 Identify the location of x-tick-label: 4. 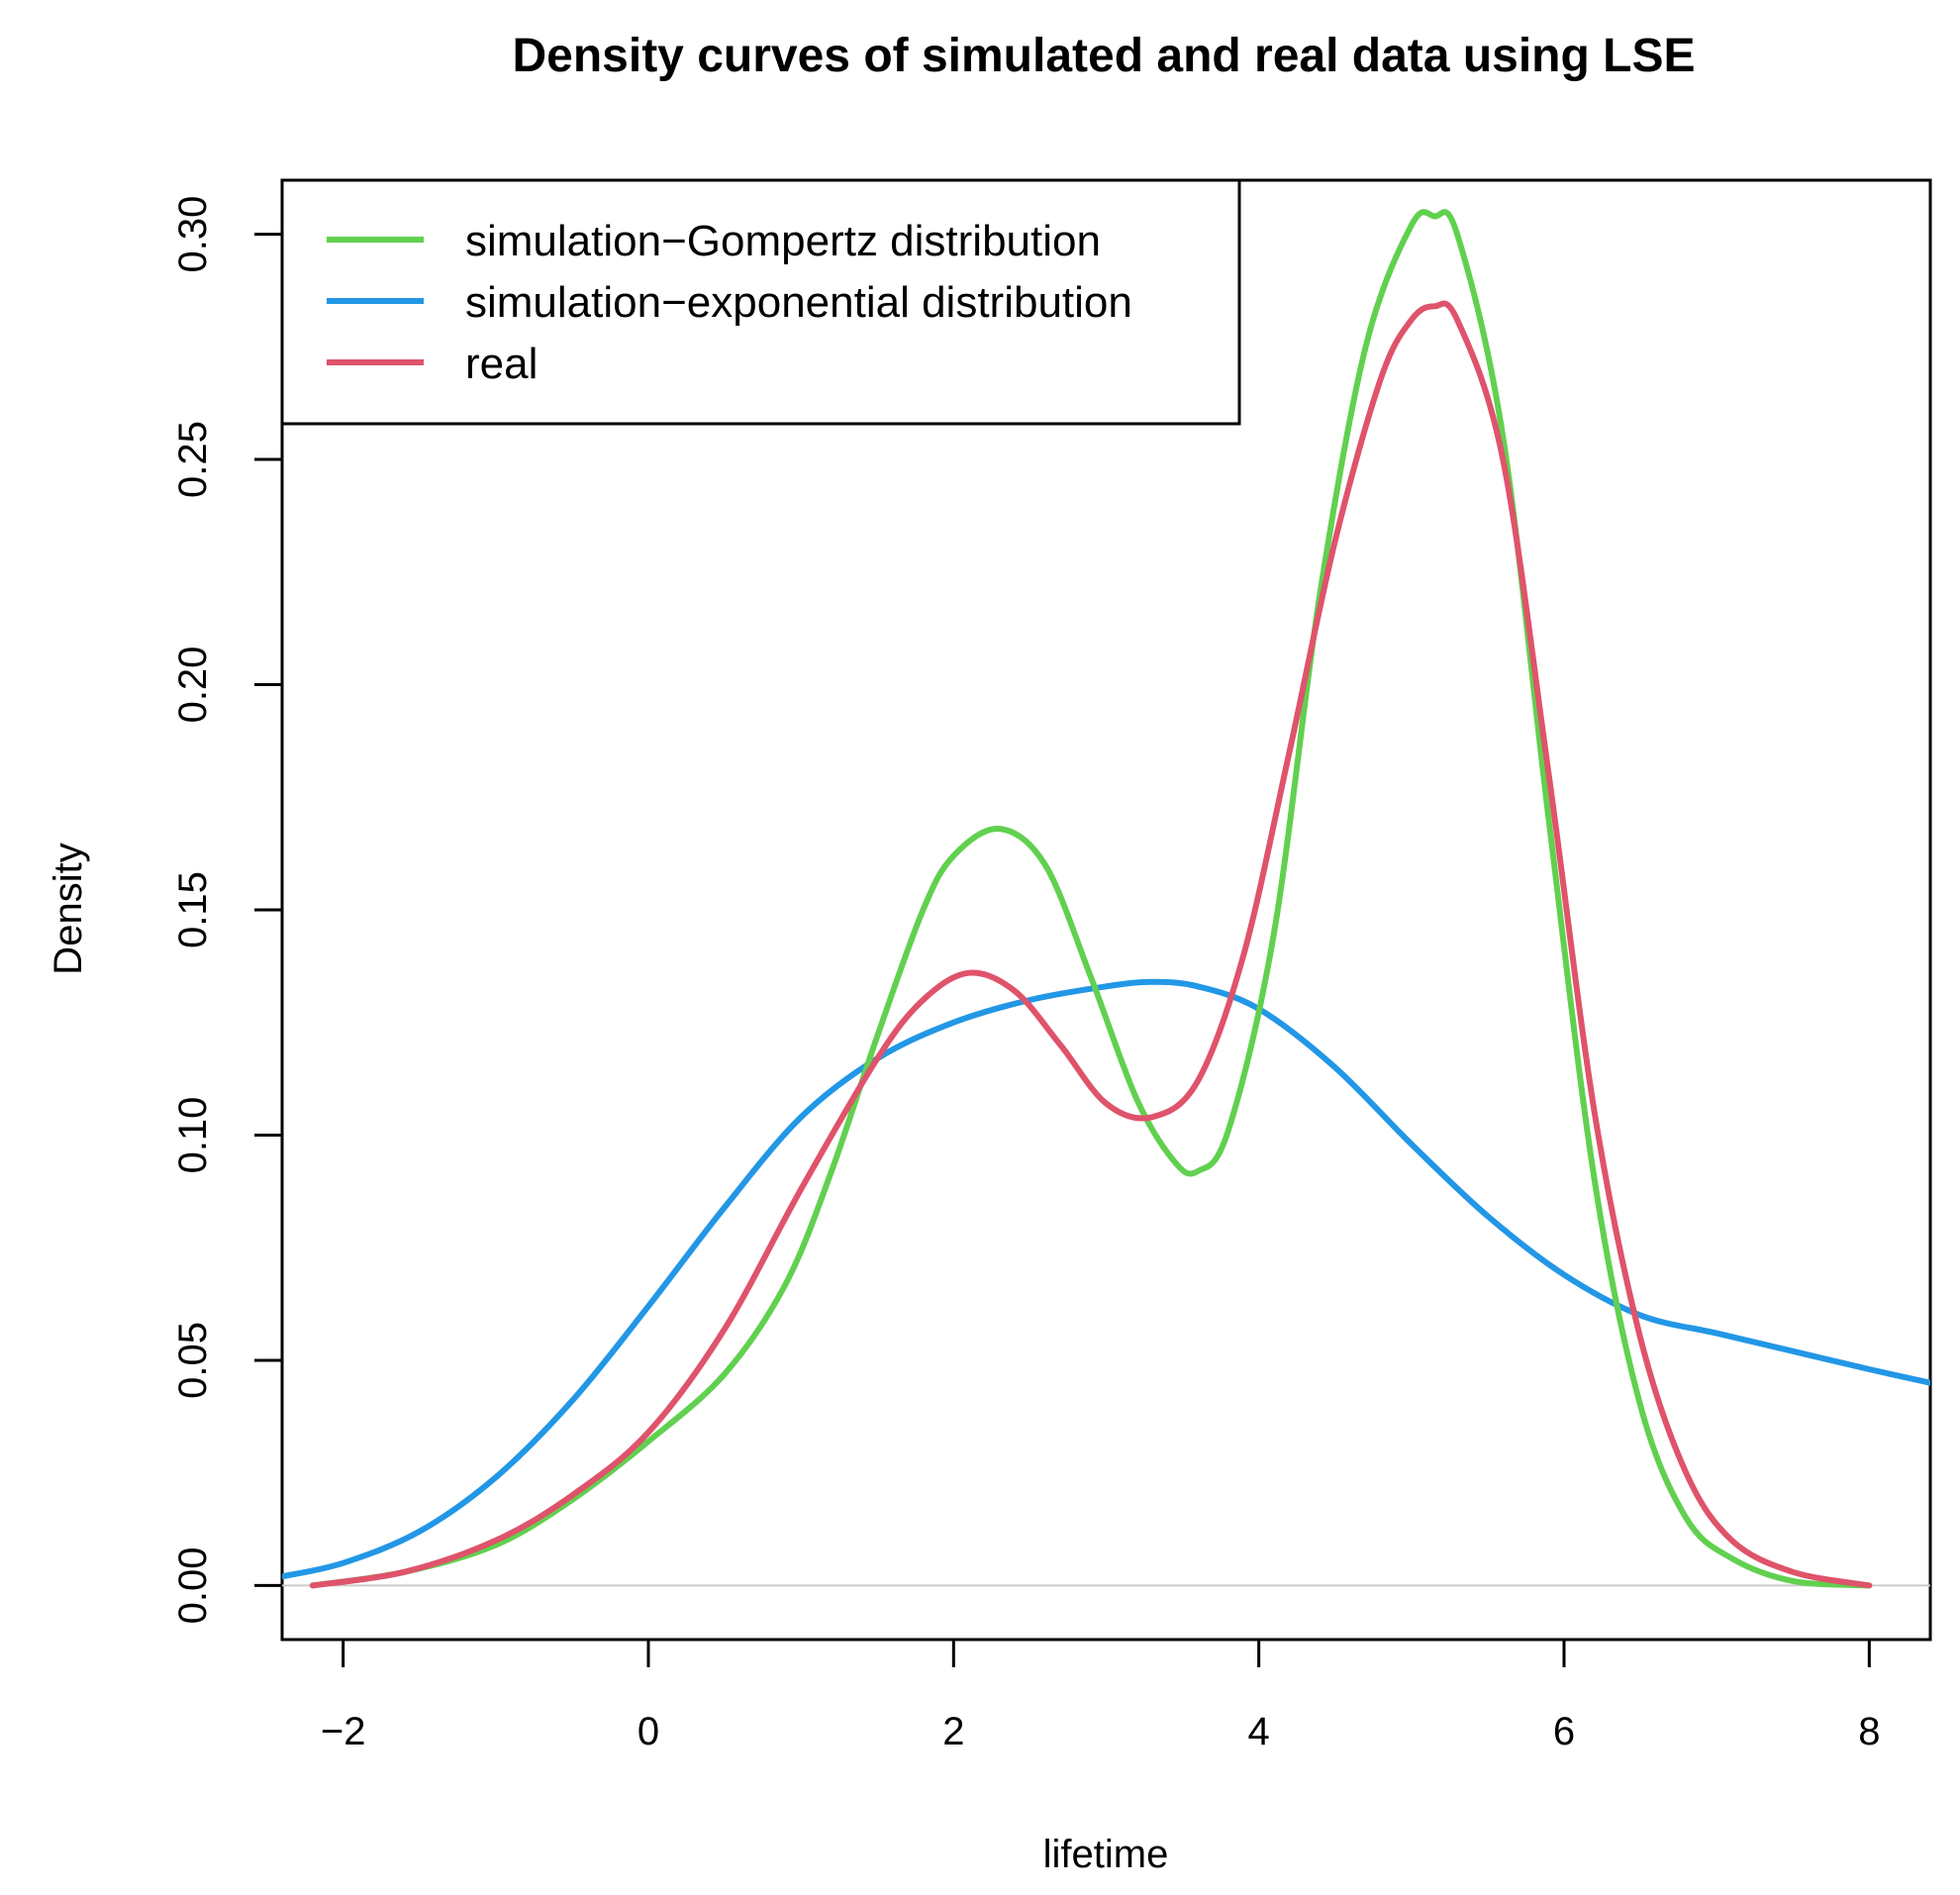
(1259, 1731).